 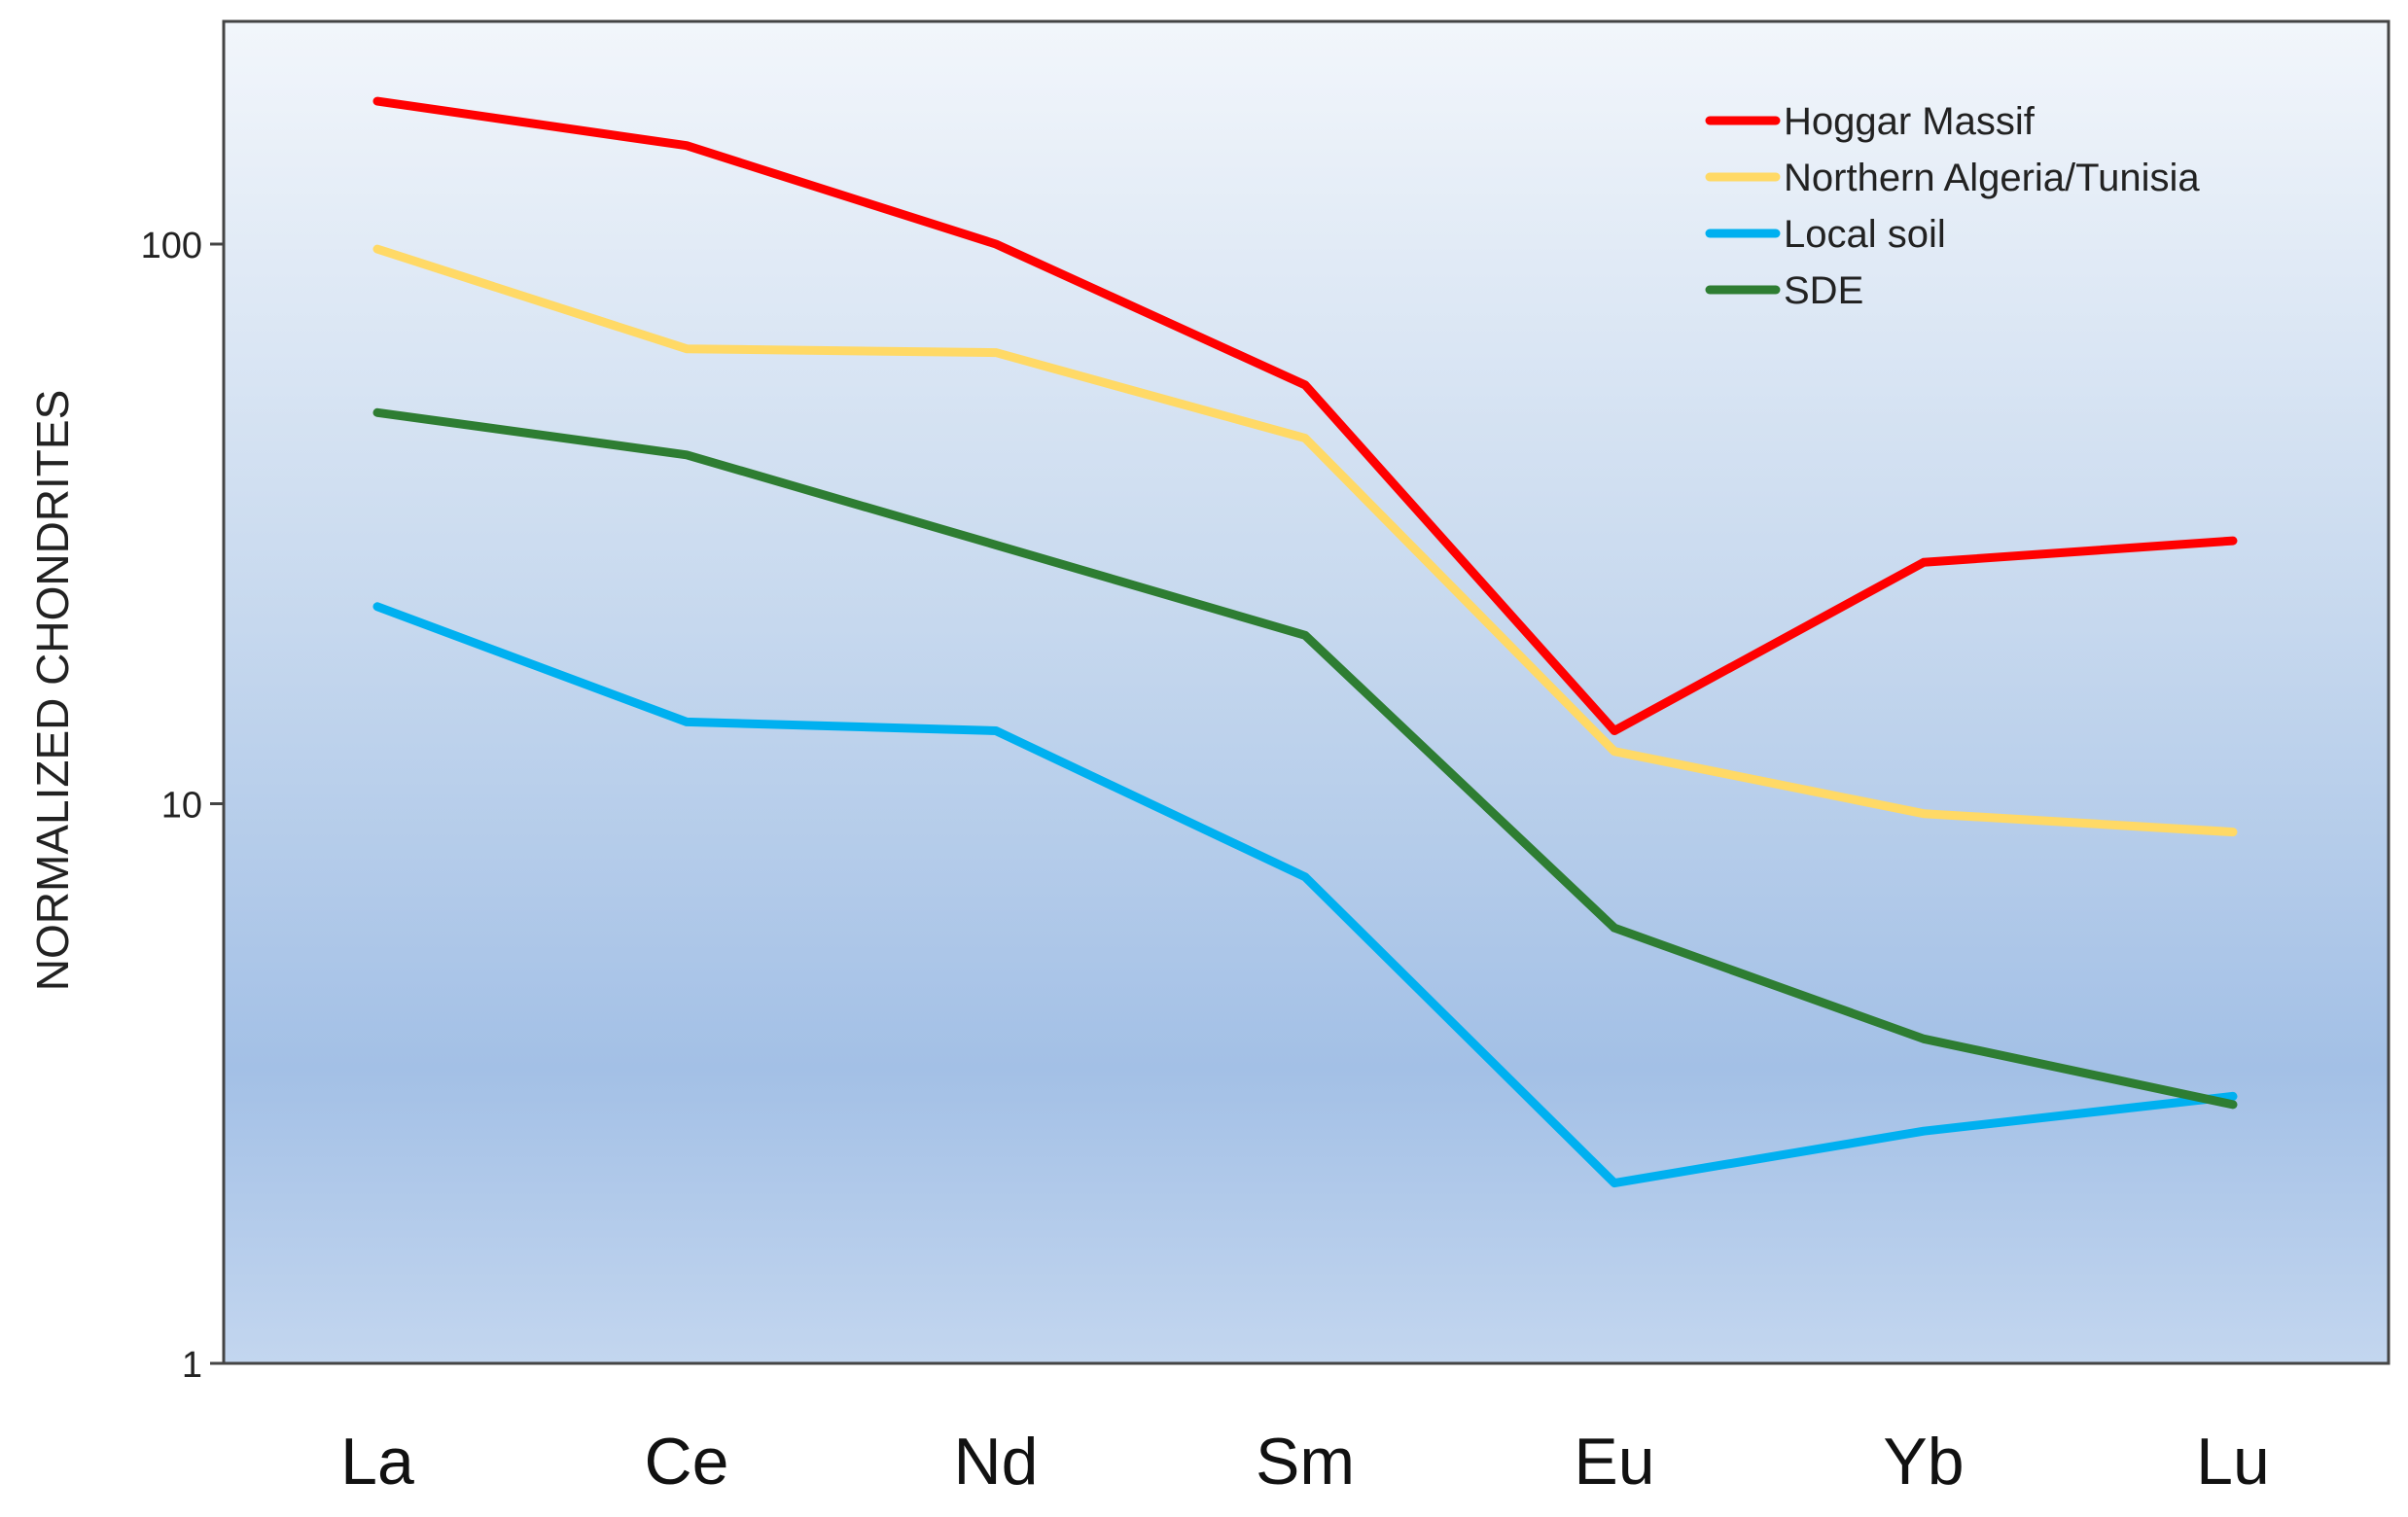 What do you see at coordinates (377, 1462) in the screenshot?
I see `x-category-label: La` at bounding box center [377, 1462].